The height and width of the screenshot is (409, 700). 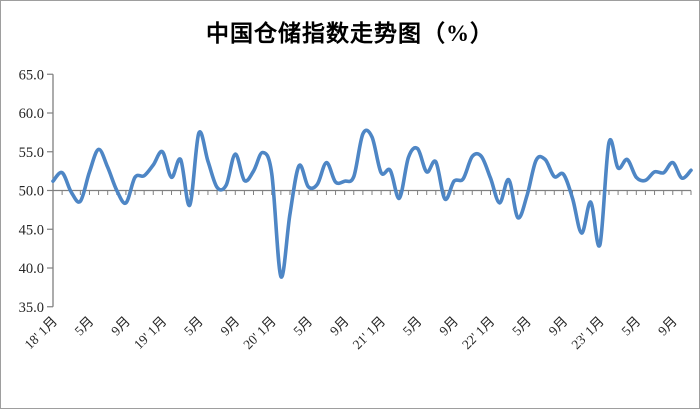 What do you see at coordinates (150, 333) in the screenshot?
I see `x-axis-tick-label: 19' 1月` at bounding box center [150, 333].